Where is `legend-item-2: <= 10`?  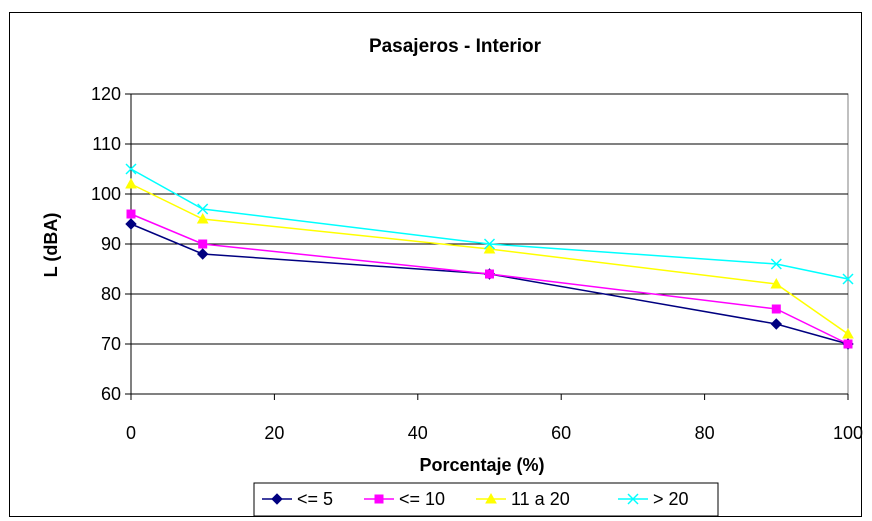
legend-item-2: <= 10 is located at coordinates (404, 499).